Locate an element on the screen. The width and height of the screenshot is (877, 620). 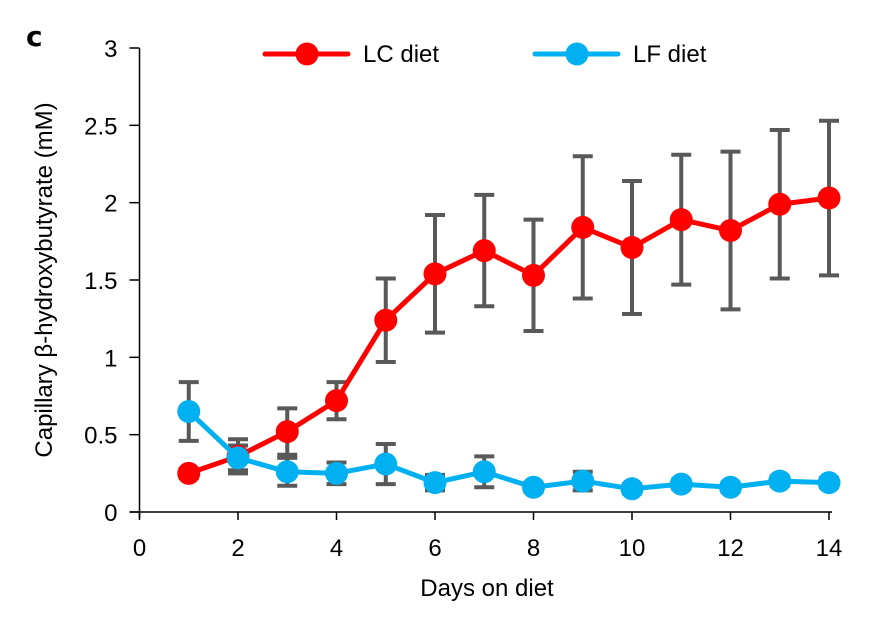
y-axis-title: Capillary β-hydroxybutyrate (mM) is located at coordinates (44, 279).